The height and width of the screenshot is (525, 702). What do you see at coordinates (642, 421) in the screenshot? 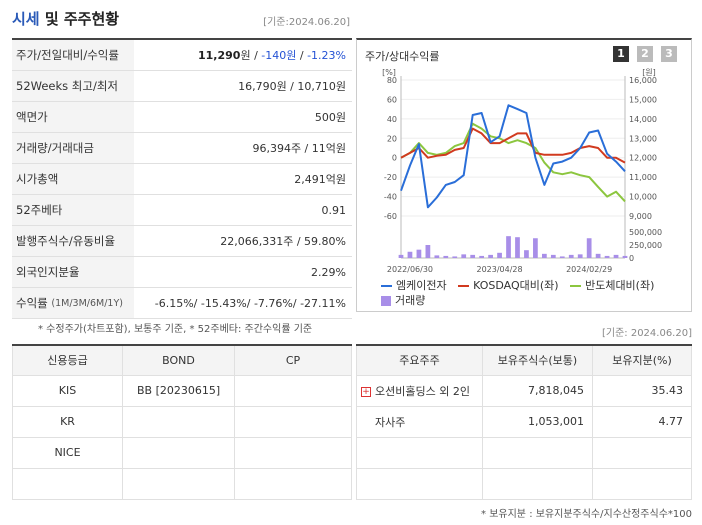
I see `cell-pct: 4.77` at bounding box center [642, 421].